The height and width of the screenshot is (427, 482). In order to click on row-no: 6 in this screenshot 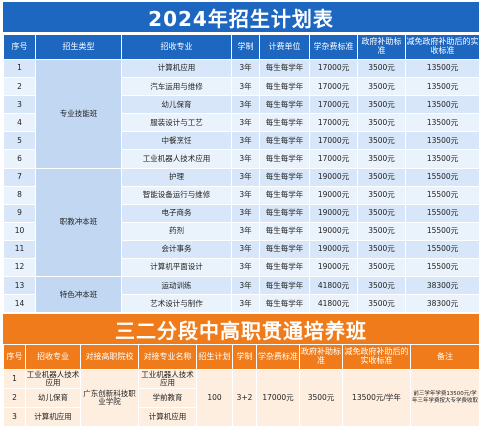, I will do `click(19, 159)`.